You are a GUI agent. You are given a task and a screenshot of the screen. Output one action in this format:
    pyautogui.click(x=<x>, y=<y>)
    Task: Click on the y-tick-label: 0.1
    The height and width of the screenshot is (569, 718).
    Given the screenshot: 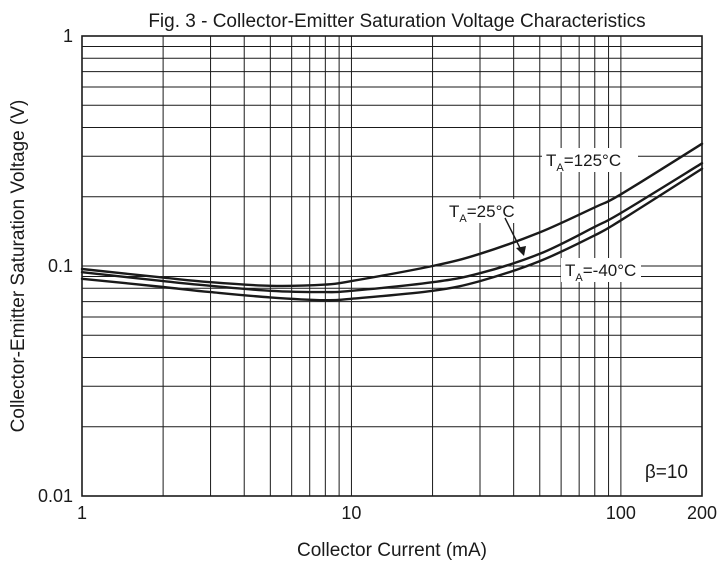 What is the action you would take?
    pyautogui.click(x=60, y=266)
    